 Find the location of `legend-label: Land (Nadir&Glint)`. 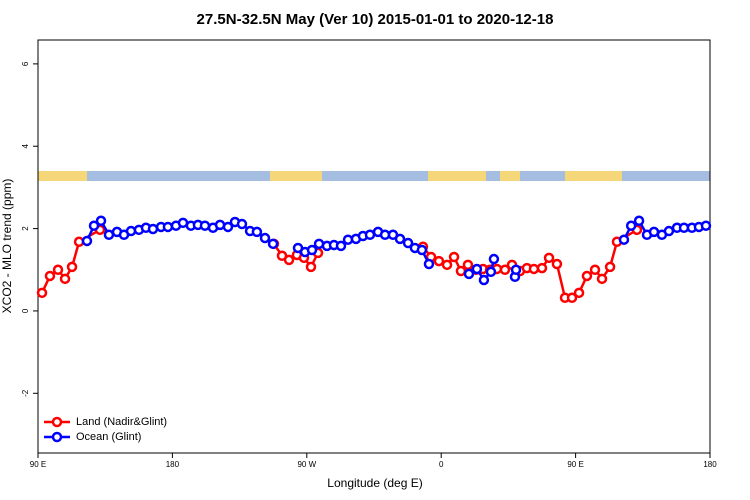

legend-label: Land (Nadir&Glint) is located at coordinates (121, 422).